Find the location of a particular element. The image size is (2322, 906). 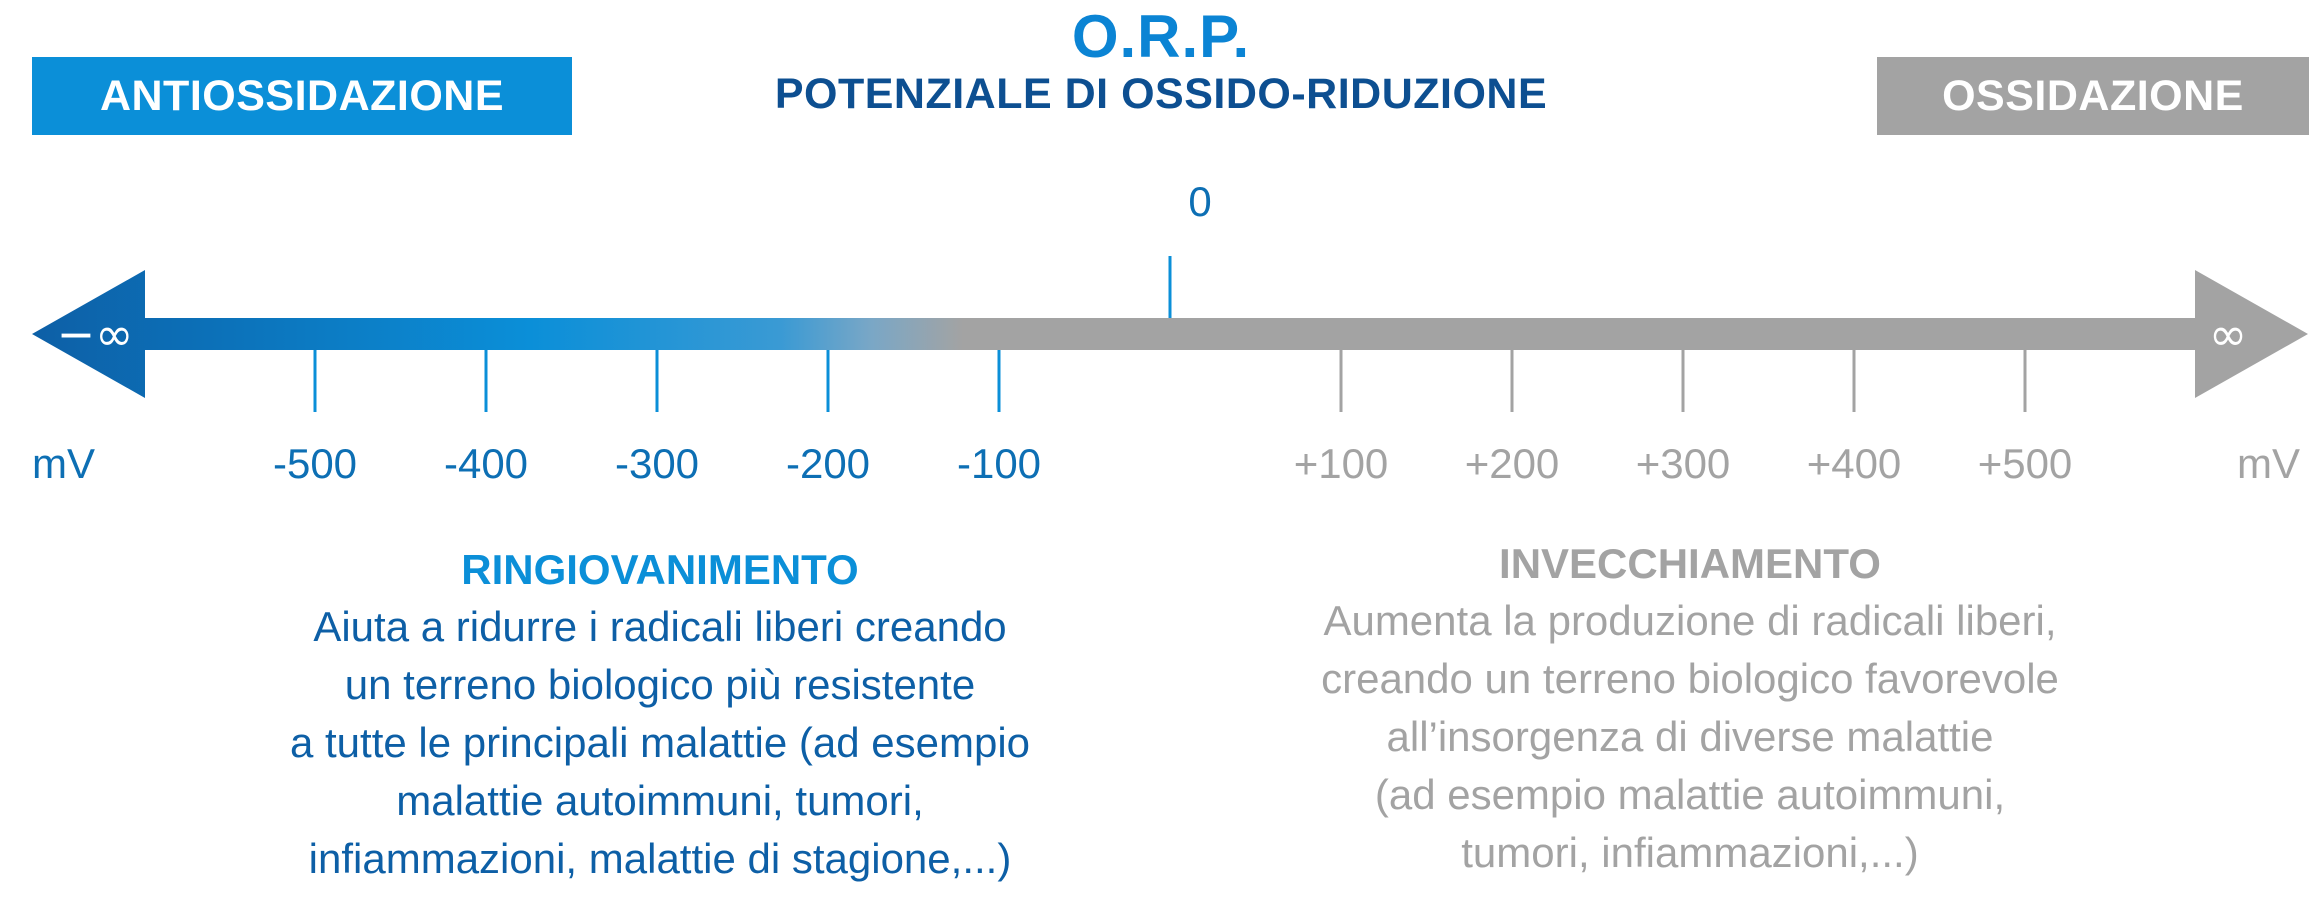

minus-infinity-label: −∞ is located at coordinates (95, 334).